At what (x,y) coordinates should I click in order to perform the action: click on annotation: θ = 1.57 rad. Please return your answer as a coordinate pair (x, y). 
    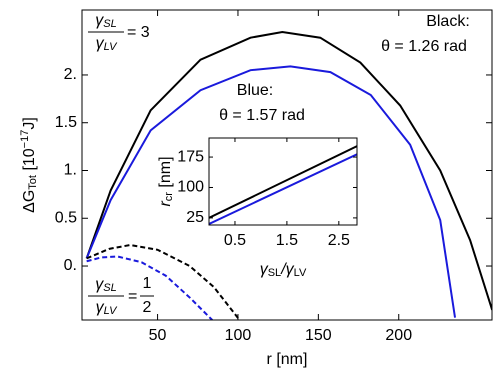
    Looking at the image, I should click on (262, 115).